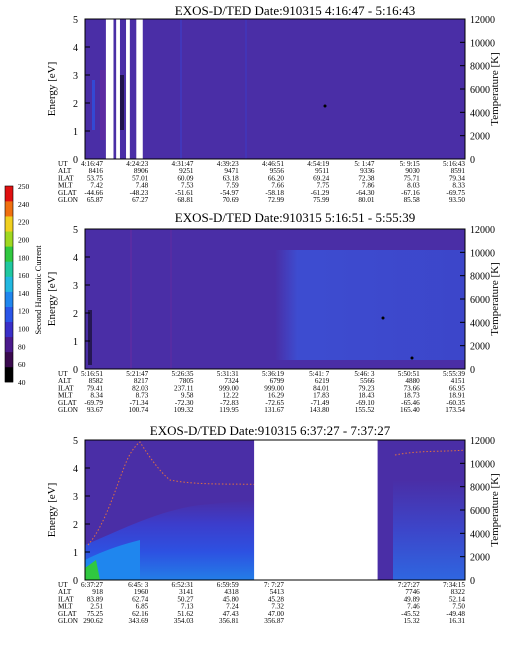 The image size is (505, 649). Describe the element at coordinates (138, 621) in the screenshot. I see `table-cell: 343.69` at that location.